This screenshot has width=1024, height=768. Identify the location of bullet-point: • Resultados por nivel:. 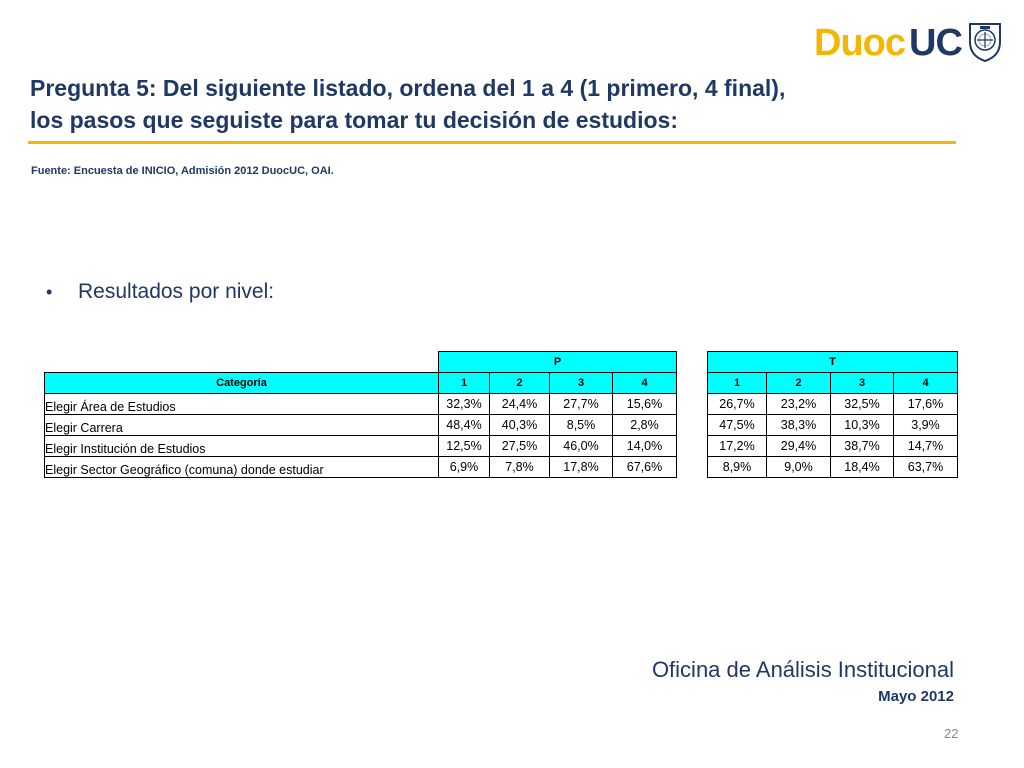
(160, 292).